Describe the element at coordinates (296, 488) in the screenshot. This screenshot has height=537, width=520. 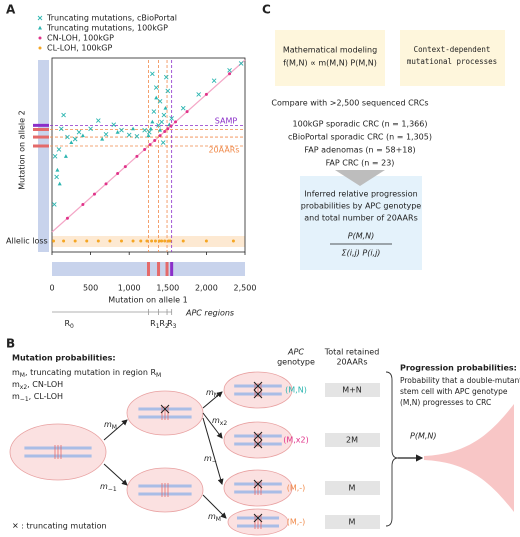
I see `genotype: (M,-)` at that location.